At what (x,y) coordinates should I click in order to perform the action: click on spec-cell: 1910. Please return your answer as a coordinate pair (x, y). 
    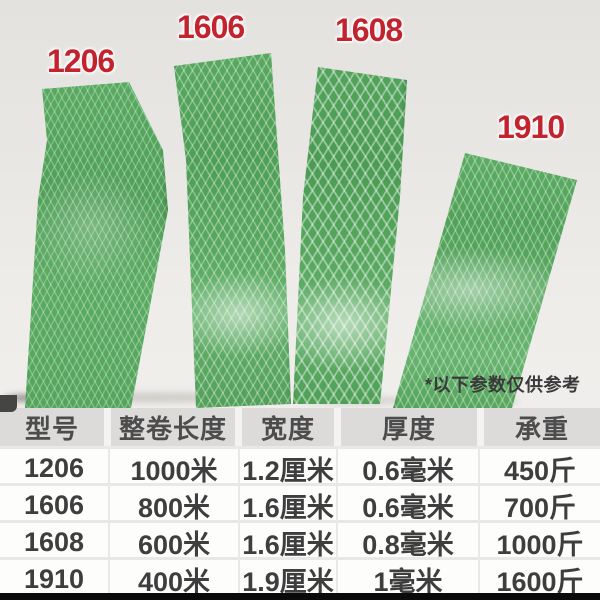
    Looking at the image, I should click on (54, 579).